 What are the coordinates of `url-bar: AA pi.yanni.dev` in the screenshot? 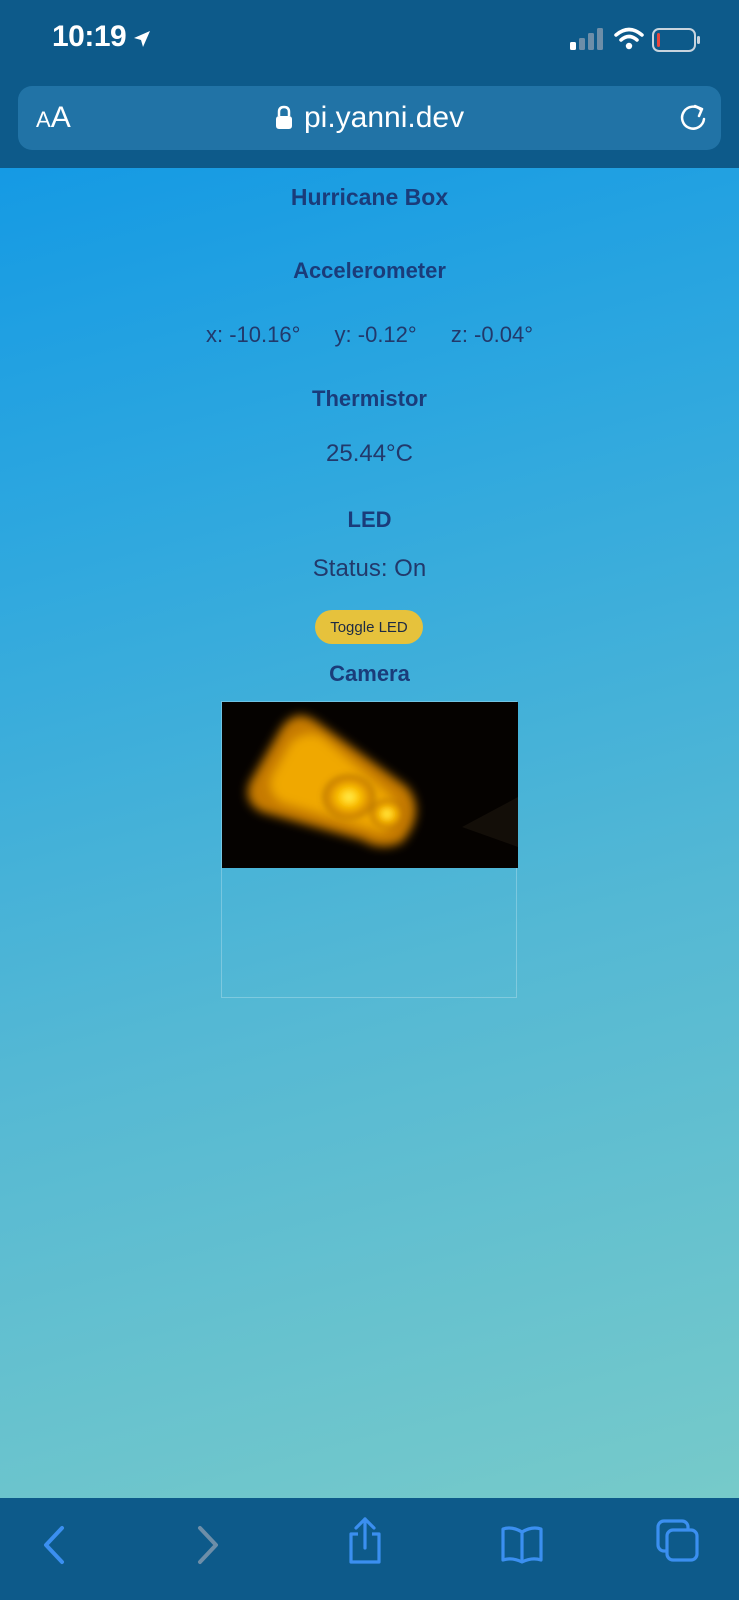 It's located at (369, 118).